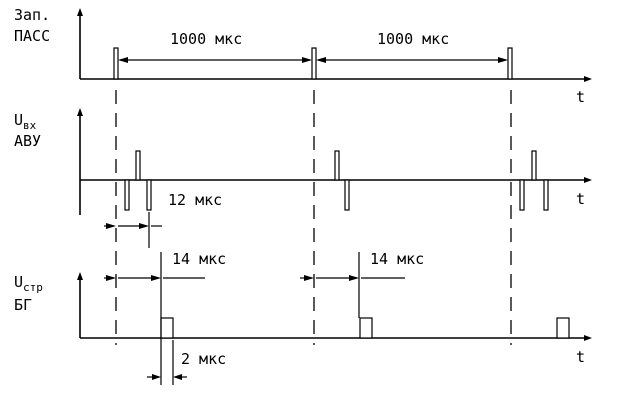 The width and height of the screenshot is (635, 401). What do you see at coordinates (32, 15) in the screenshot?
I see `pass-label-line1: Зап.` at bounding box center [32, 15].